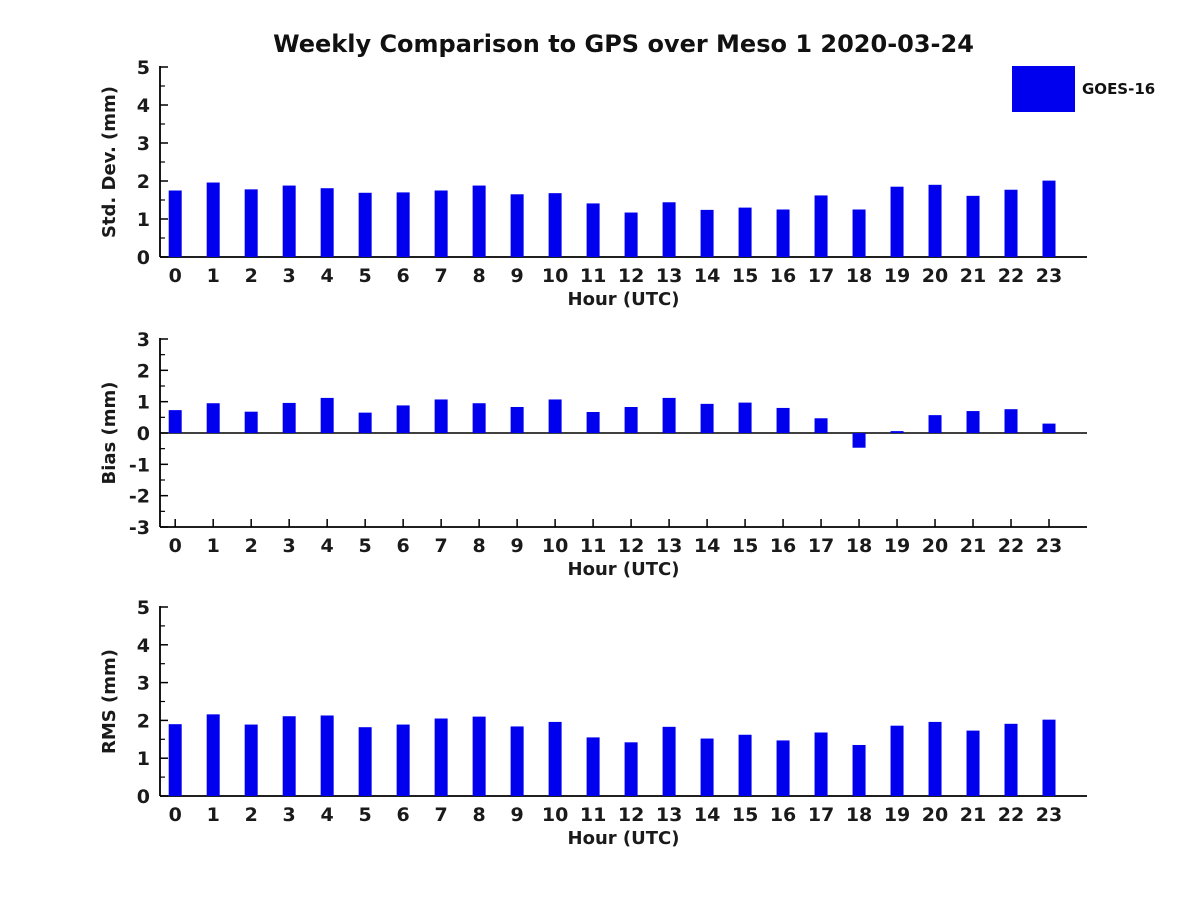  What do you see at coordinates (441, 276) in the screenshot?
I see `std_dev-x-tick-label: 7` at bounding box center [441, 276].